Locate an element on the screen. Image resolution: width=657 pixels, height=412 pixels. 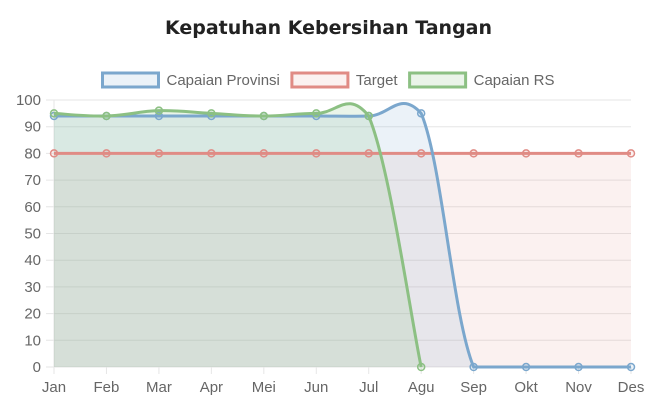
legend-label: Target is located at coordinates (377, 80).